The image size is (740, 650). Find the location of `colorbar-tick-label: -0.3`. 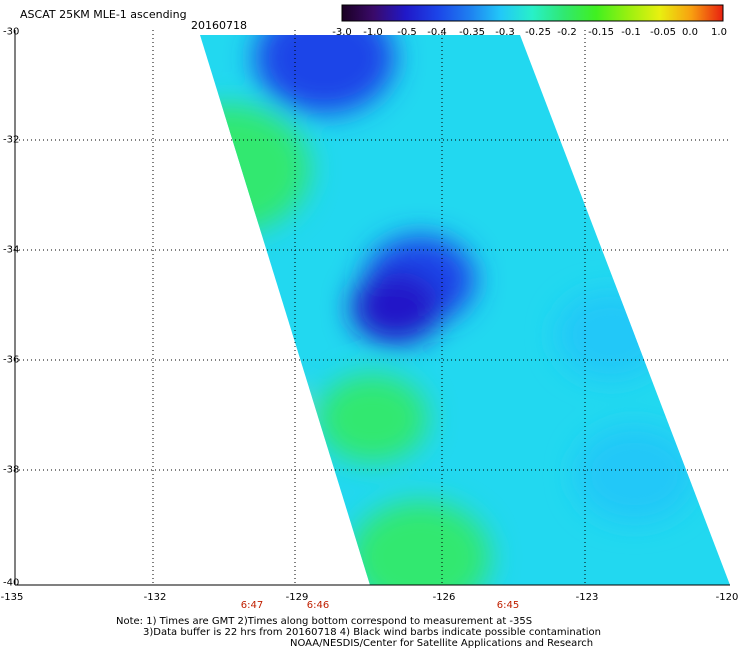

colorbar-tick-label: -0.3 is located at coordinates (505, 32).